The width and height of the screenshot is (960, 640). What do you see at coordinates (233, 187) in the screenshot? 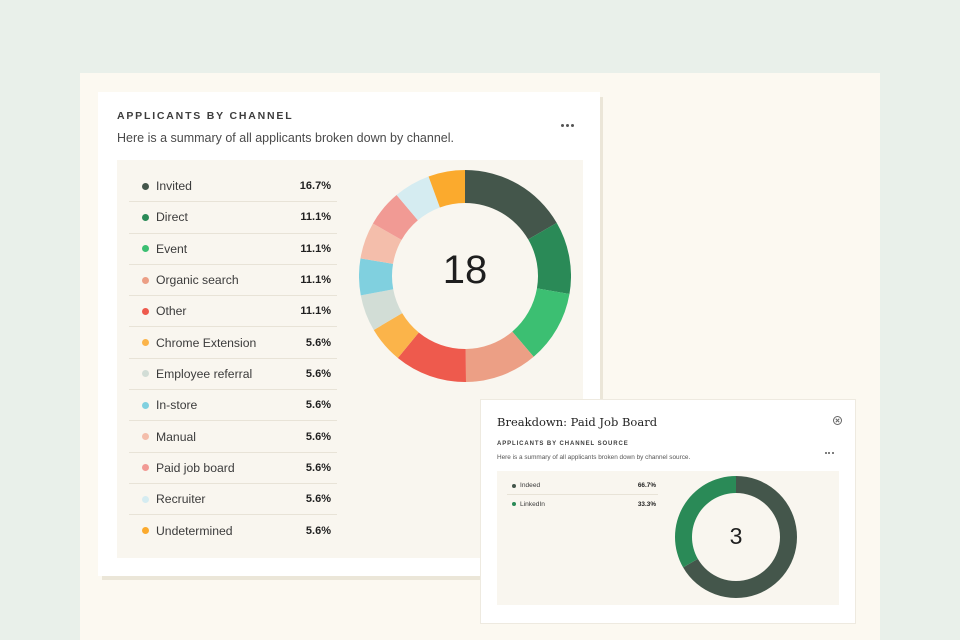
I see `legend-row: Invited 16.7%` at bounding box center [233, 187].